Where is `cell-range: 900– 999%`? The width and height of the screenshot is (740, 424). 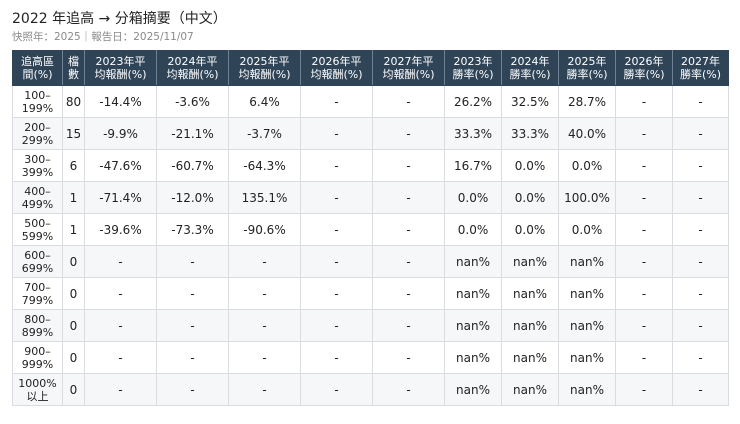
cell-range: 900– 999% is located at coordinates (37, 357).